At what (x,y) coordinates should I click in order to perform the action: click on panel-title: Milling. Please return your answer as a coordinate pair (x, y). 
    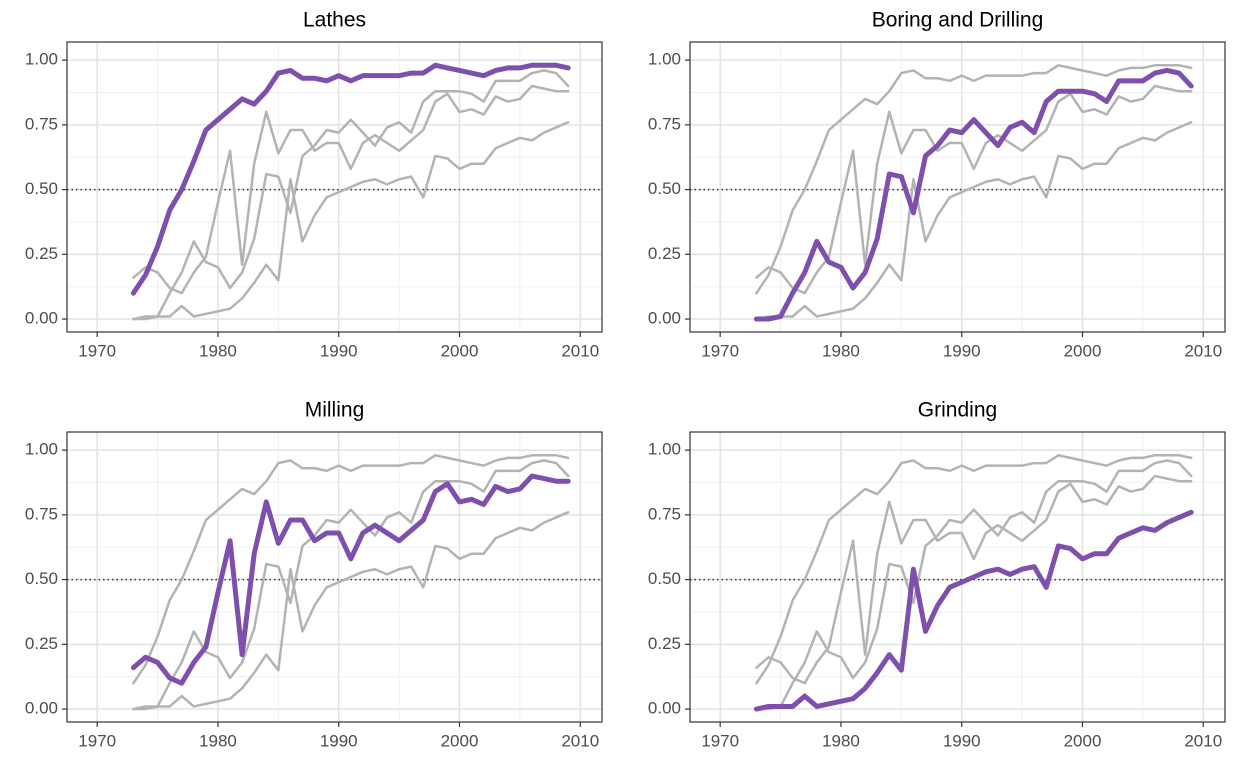
    Looking at the image, I should click on (335, 410).